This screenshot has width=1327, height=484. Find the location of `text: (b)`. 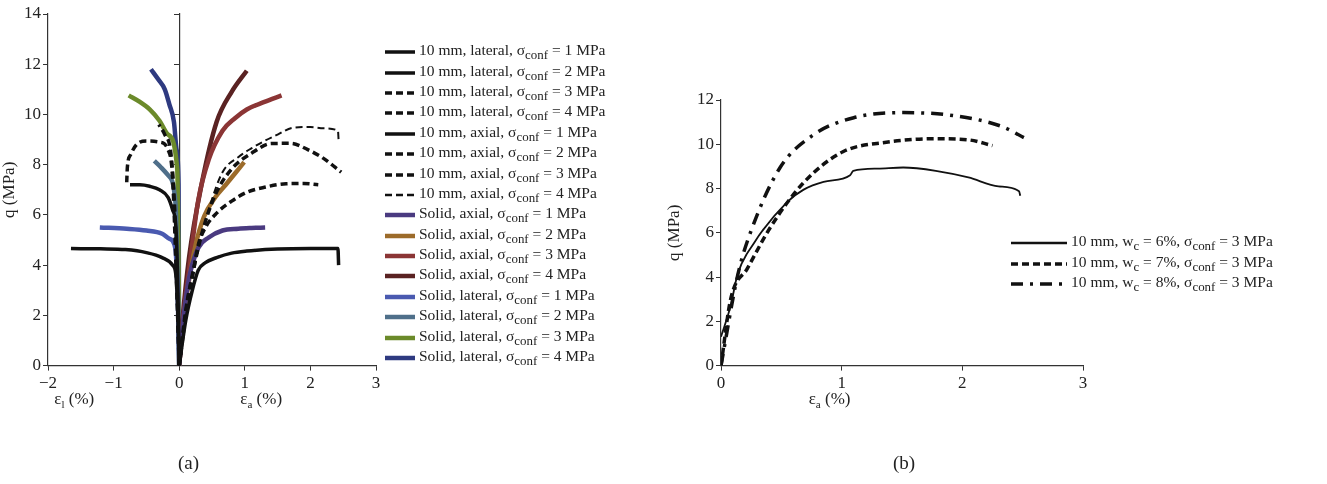

text: (b) is located at coordinates (904, 463).